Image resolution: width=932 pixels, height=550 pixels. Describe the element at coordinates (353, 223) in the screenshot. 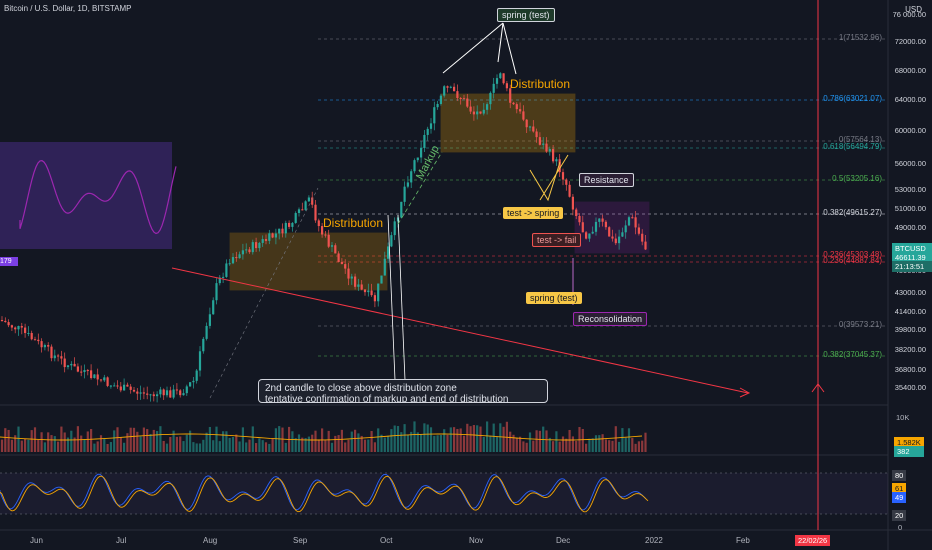

I see `distribution-left-label: Distribution` at that location.